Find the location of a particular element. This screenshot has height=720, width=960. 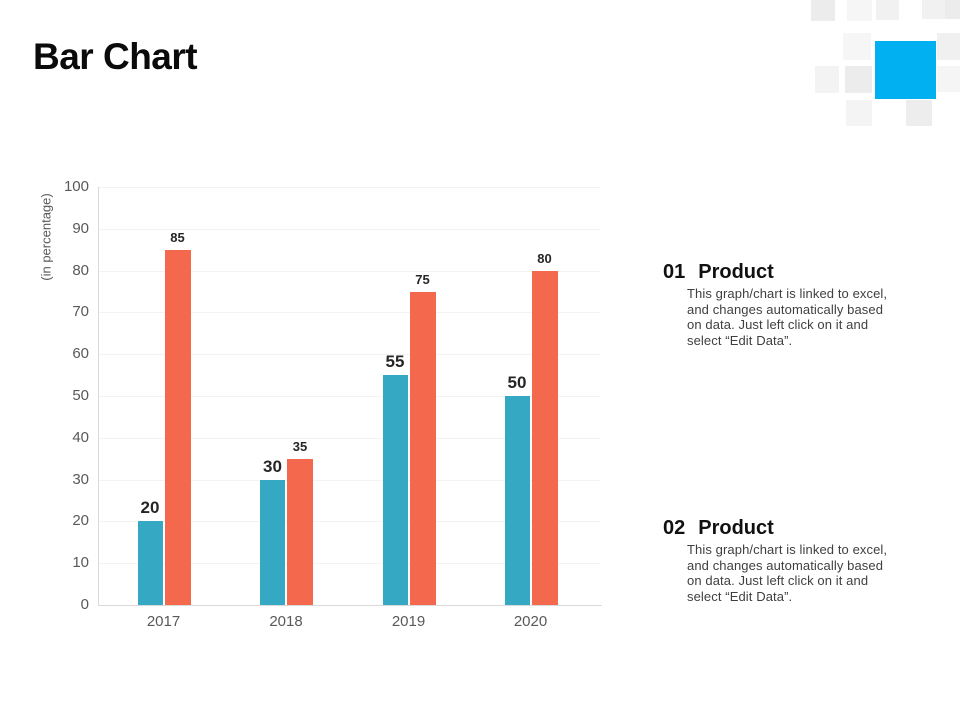

page-title: Bar Chart is located at coordinates (115, 56).